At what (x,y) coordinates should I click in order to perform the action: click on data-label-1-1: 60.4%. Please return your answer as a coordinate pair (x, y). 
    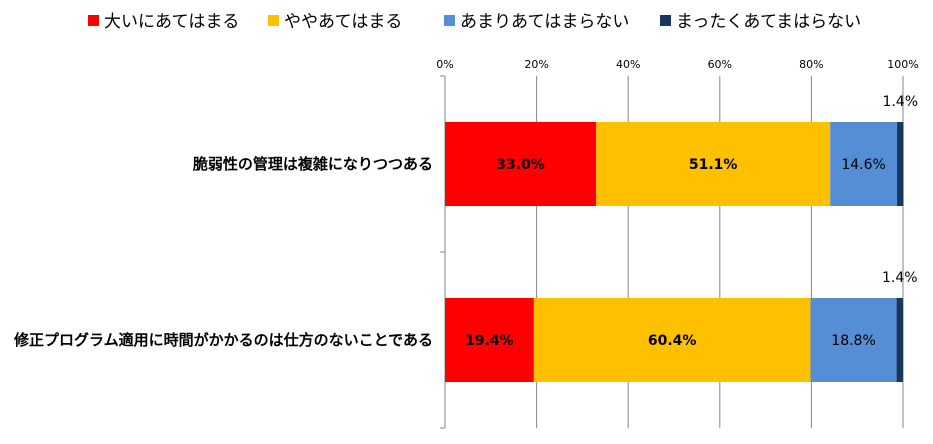
    Looking at the image, I should click on (672, 341).